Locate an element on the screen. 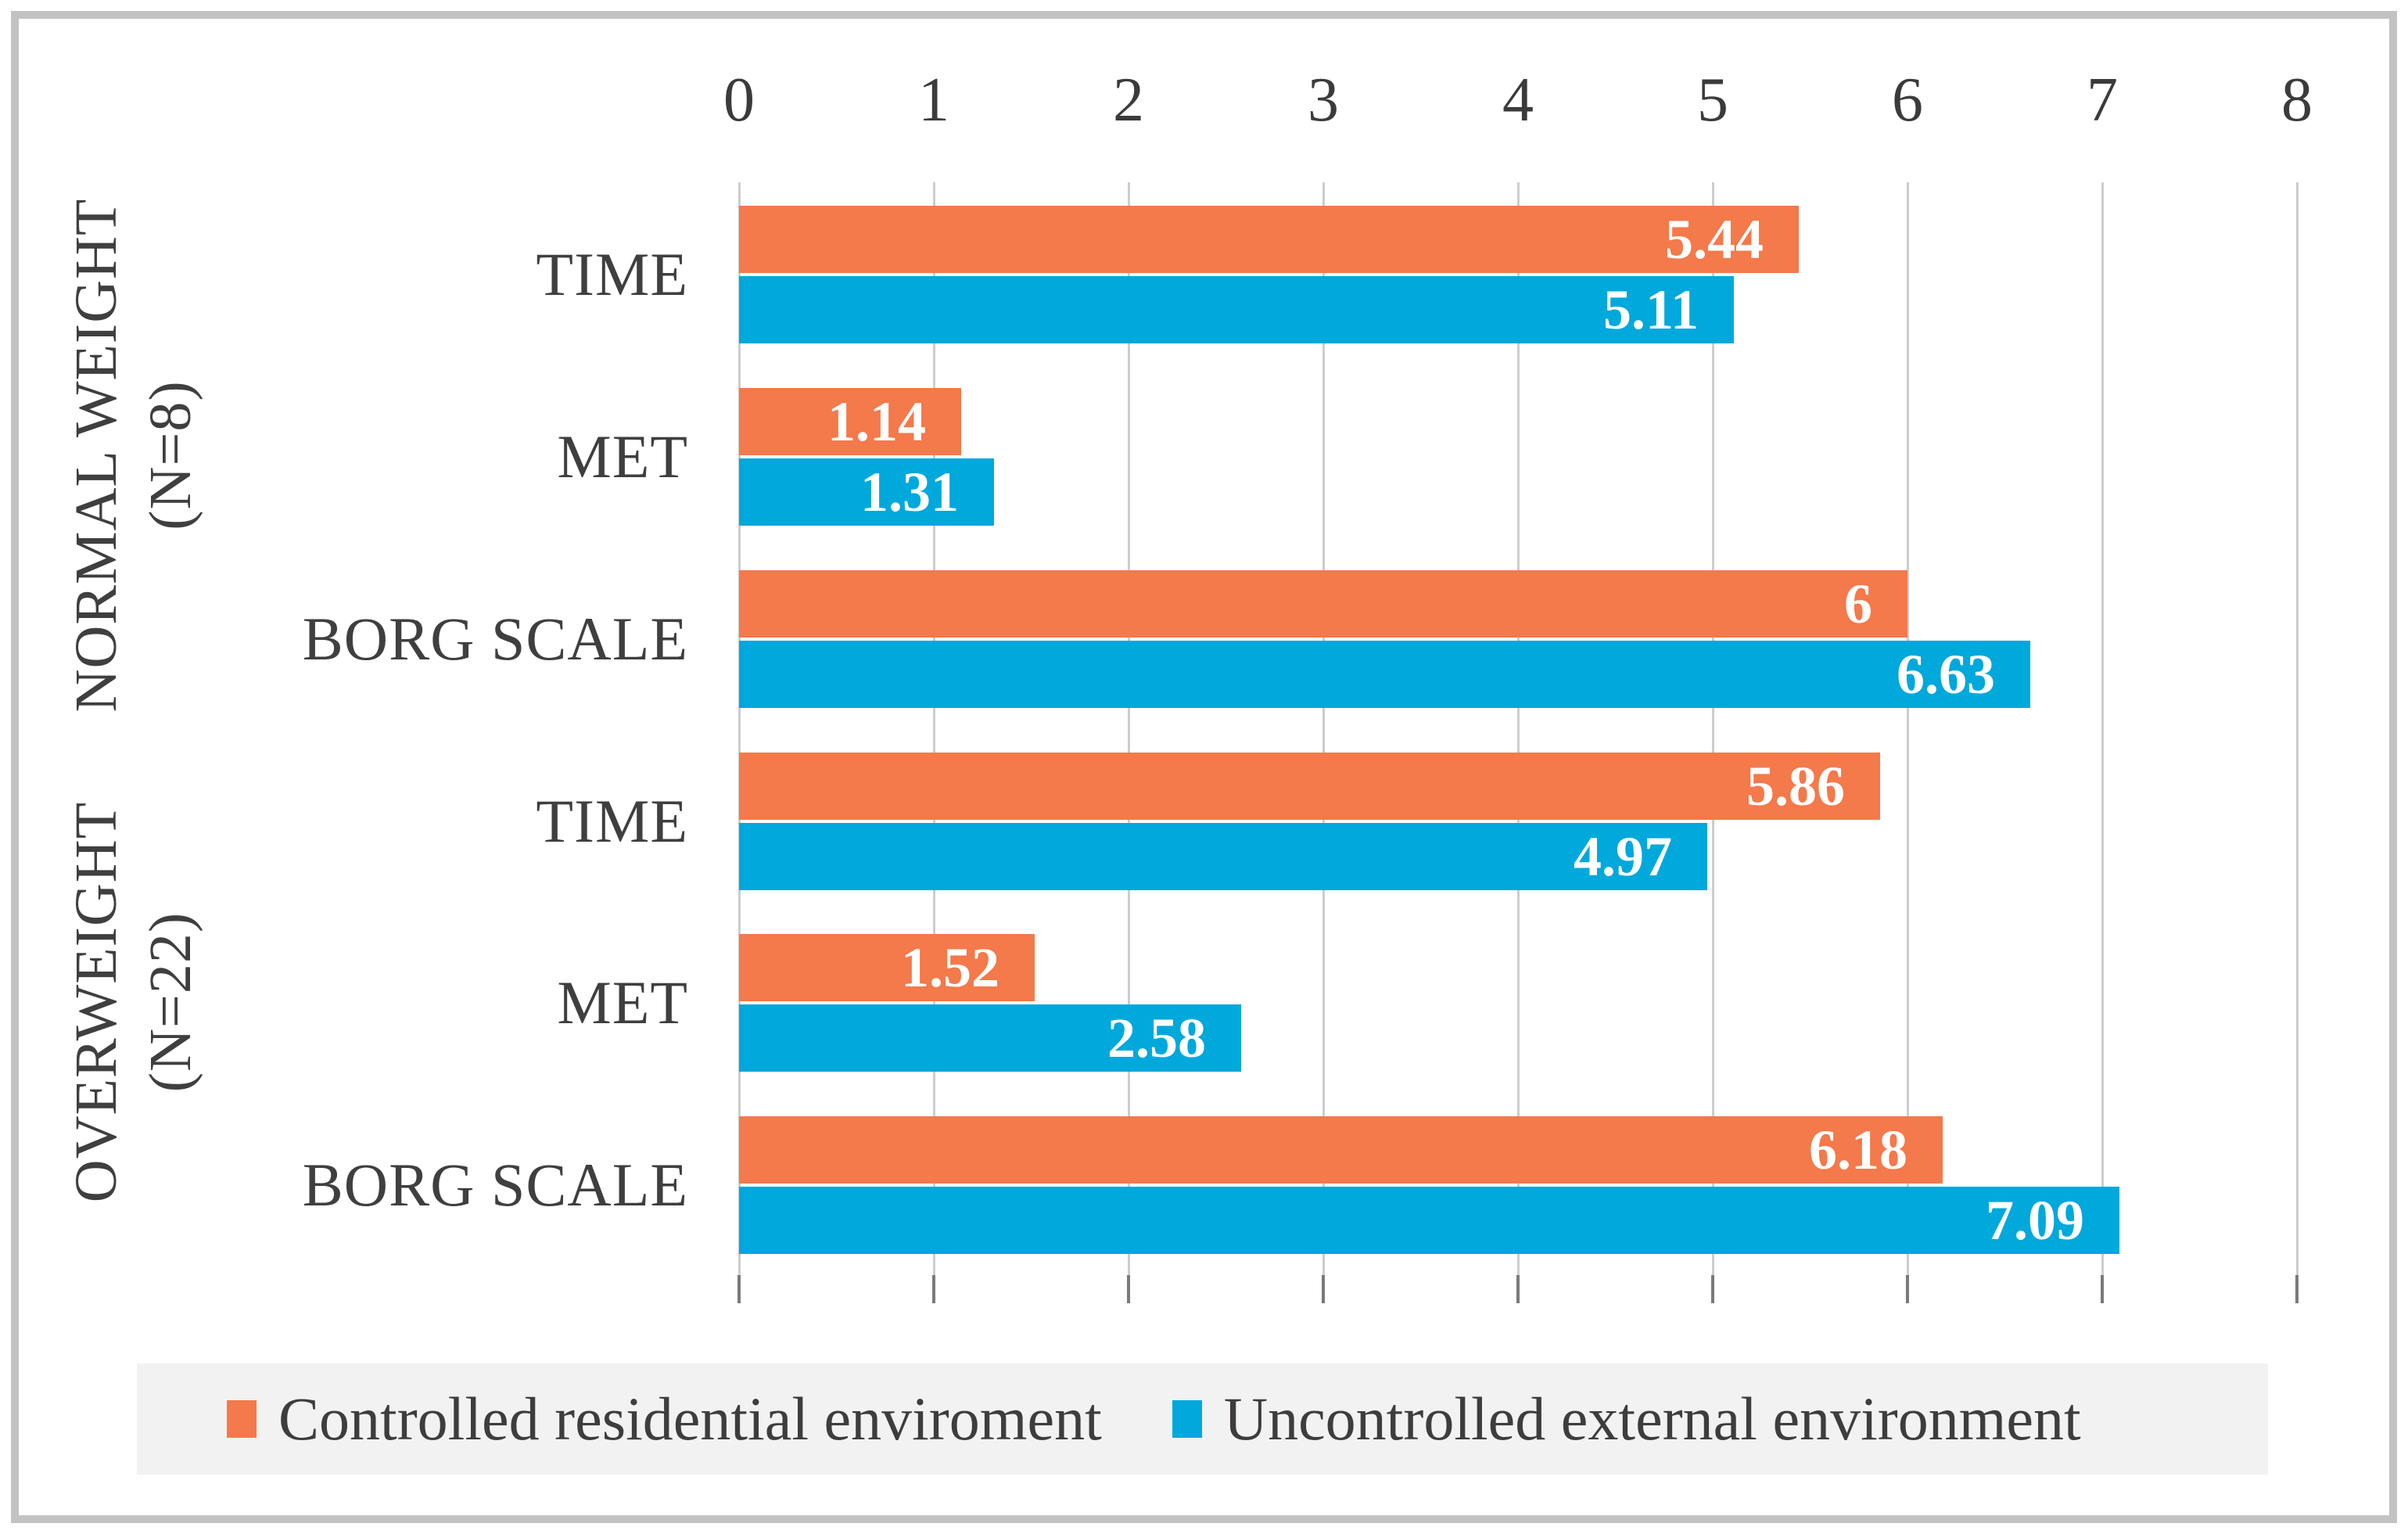  bar-met-uncontrolled: 2.58 is located at coordinates (990, 1038).